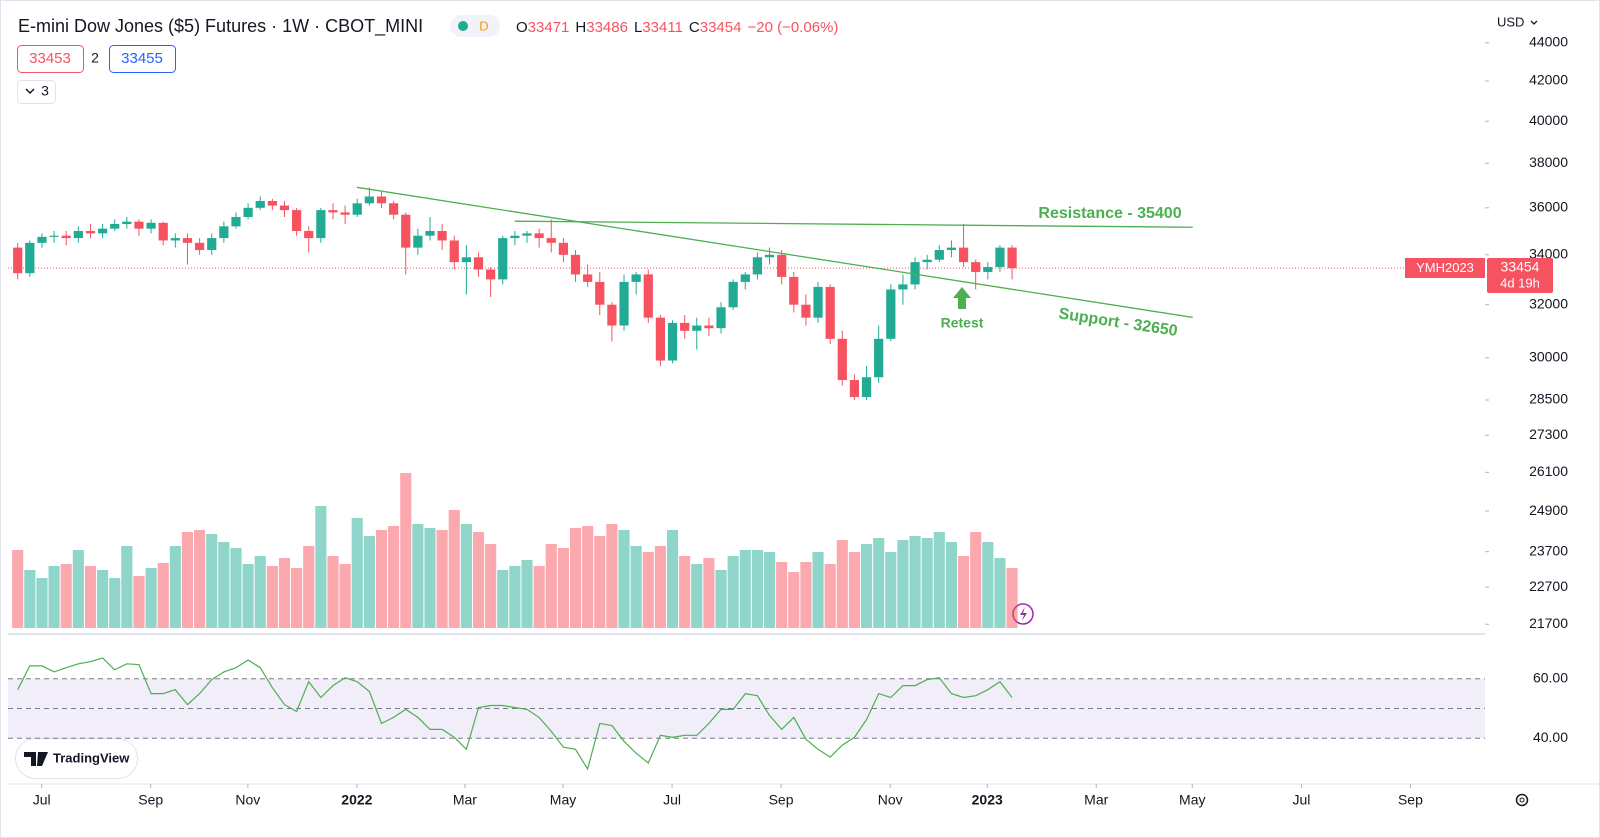 Image resolution: width=1600 pixels, height=838 pixels. I want to click on ohlc-key: L, so click(638, 27).